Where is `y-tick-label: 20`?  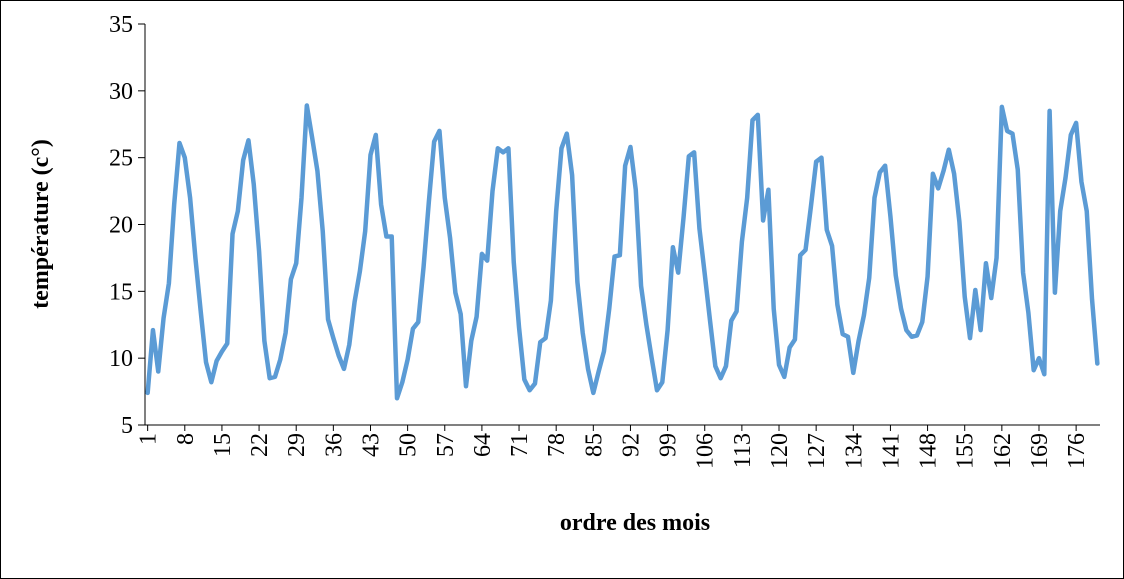
y-tick-label: 20 is located at coordinates (121, 226).